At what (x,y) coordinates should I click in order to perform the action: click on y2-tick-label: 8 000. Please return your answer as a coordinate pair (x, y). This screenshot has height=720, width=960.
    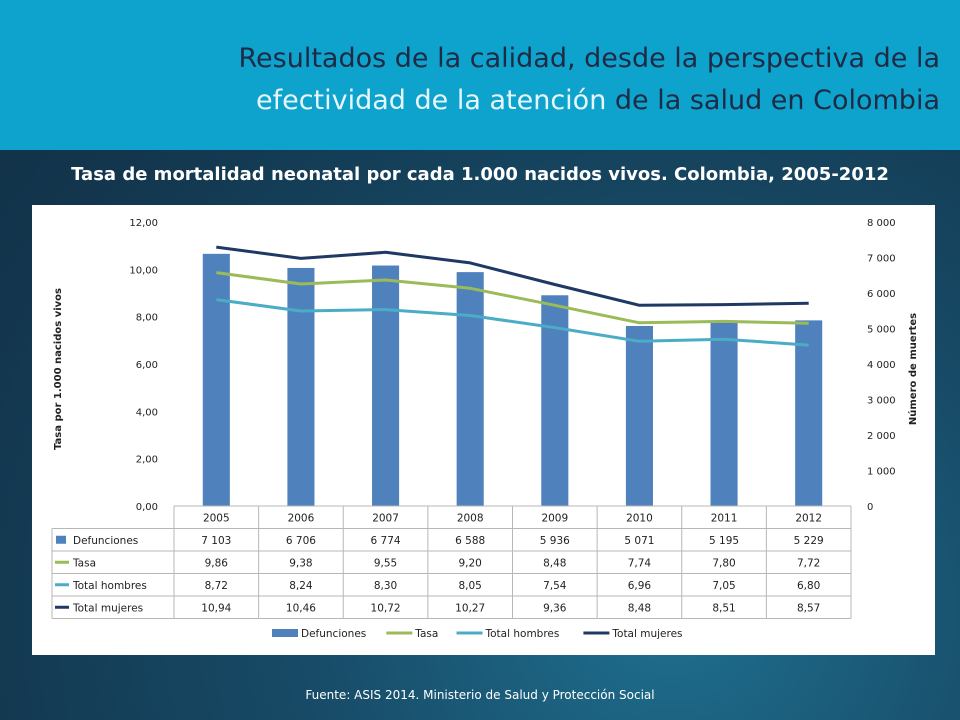
    Looking at the image, I should click on (881, 223).